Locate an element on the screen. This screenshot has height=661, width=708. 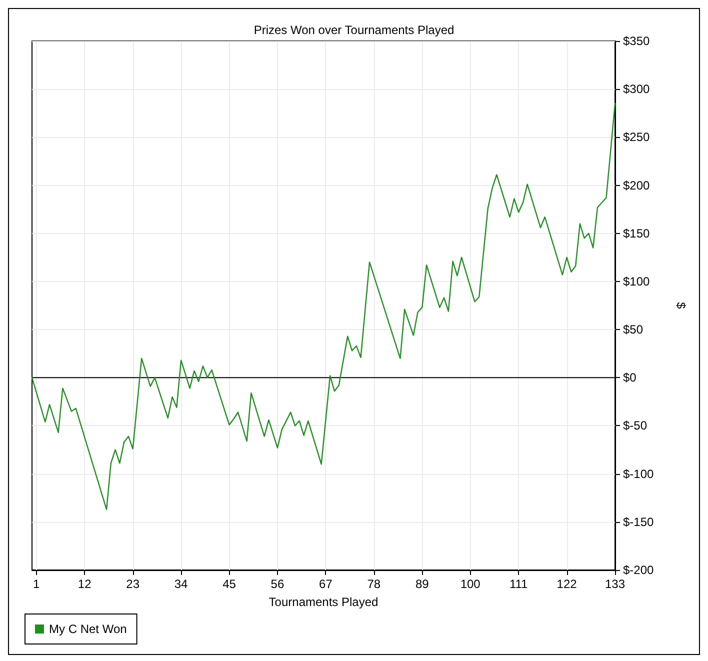
y-tick-label: $50 is located at coordinates (633, 329).